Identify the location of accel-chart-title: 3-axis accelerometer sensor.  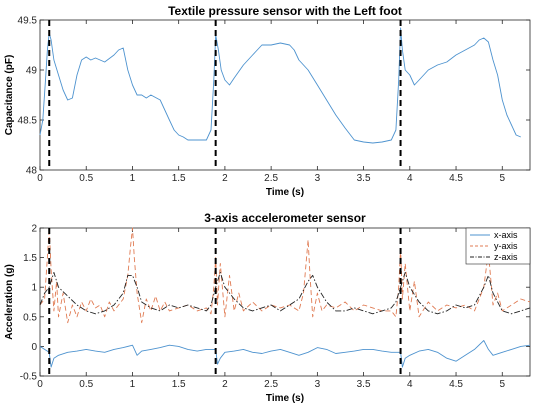
(285, 218).